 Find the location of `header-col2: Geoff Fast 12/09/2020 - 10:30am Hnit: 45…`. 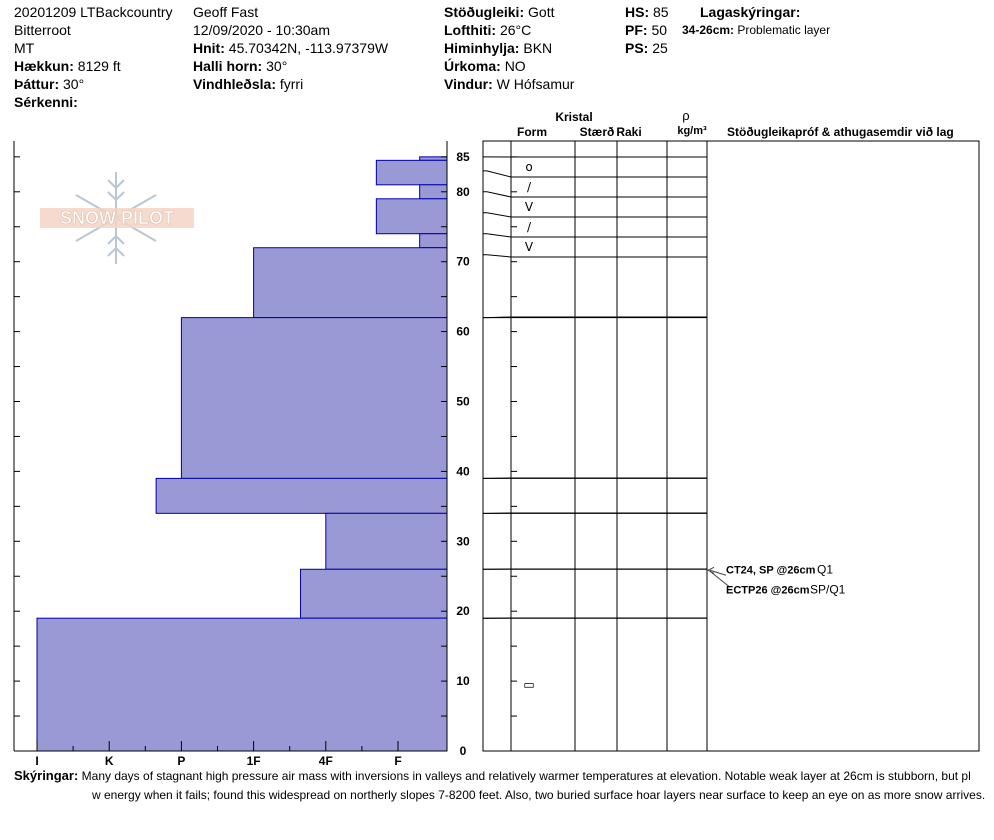

header-col2: Geoff Fast 12/09/2020 - 10:30am Hnit: 45… is located at coordinates (290, 48).